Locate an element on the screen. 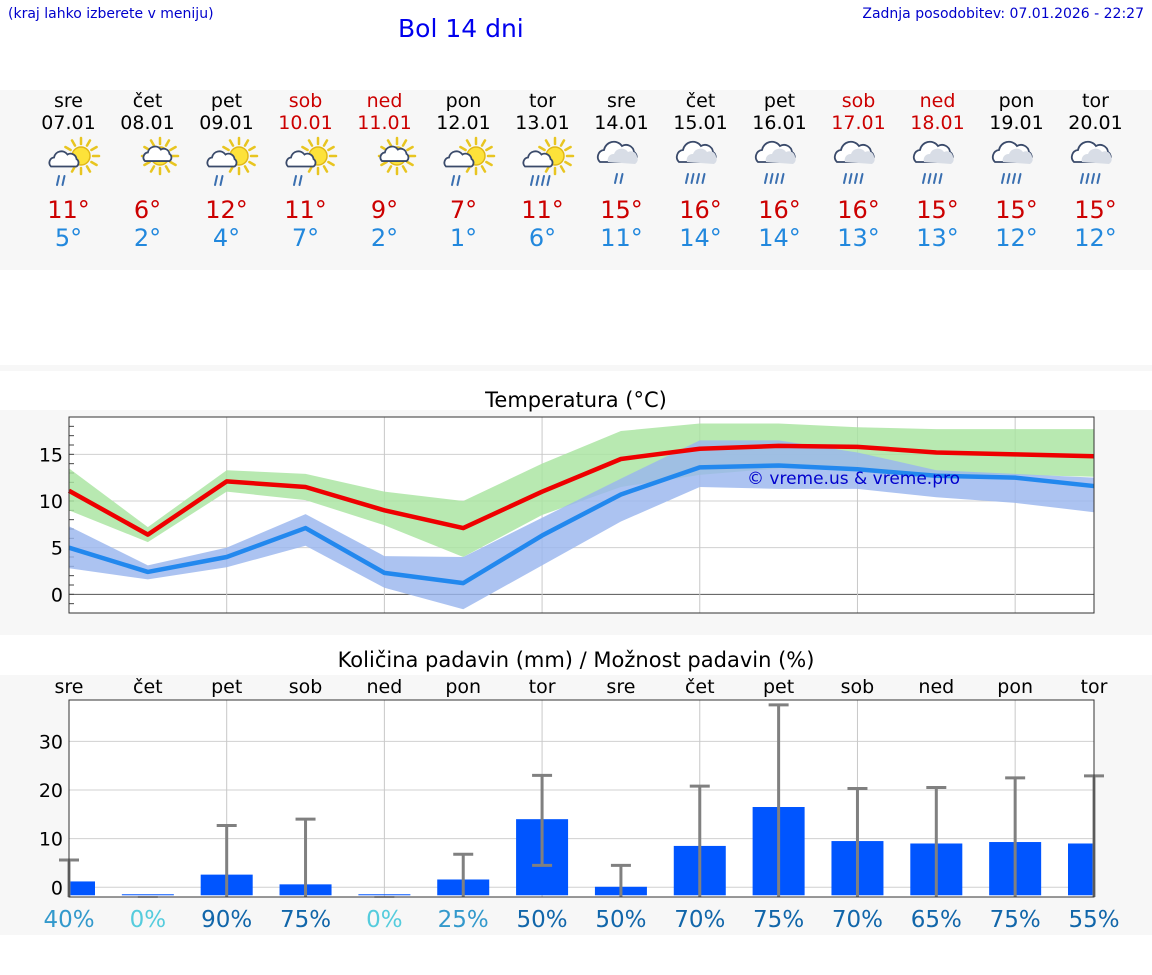 This screenshot has height=975, width=1152. day-date: 14.01 is located at coordinates (621, 123).